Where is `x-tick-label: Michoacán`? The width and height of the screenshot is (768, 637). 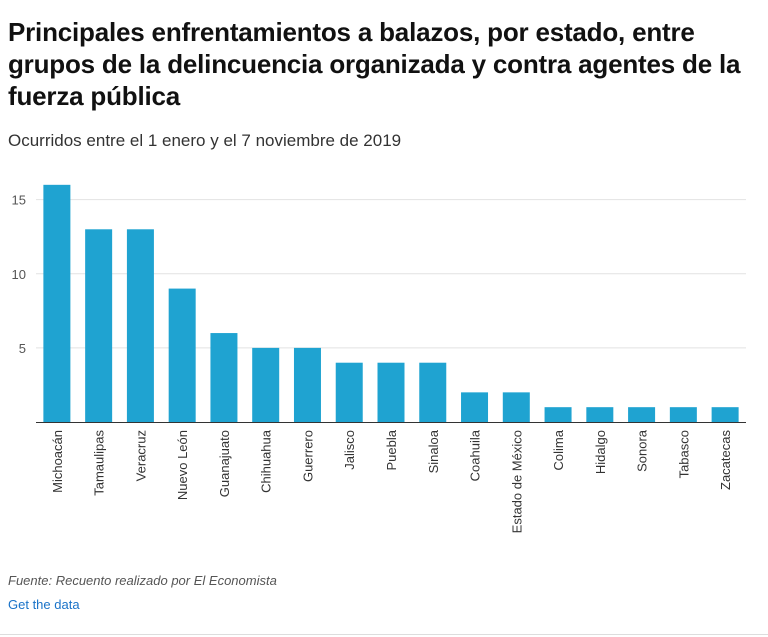
x-tick-label: Michoacán is located at coordinates (57, 461).